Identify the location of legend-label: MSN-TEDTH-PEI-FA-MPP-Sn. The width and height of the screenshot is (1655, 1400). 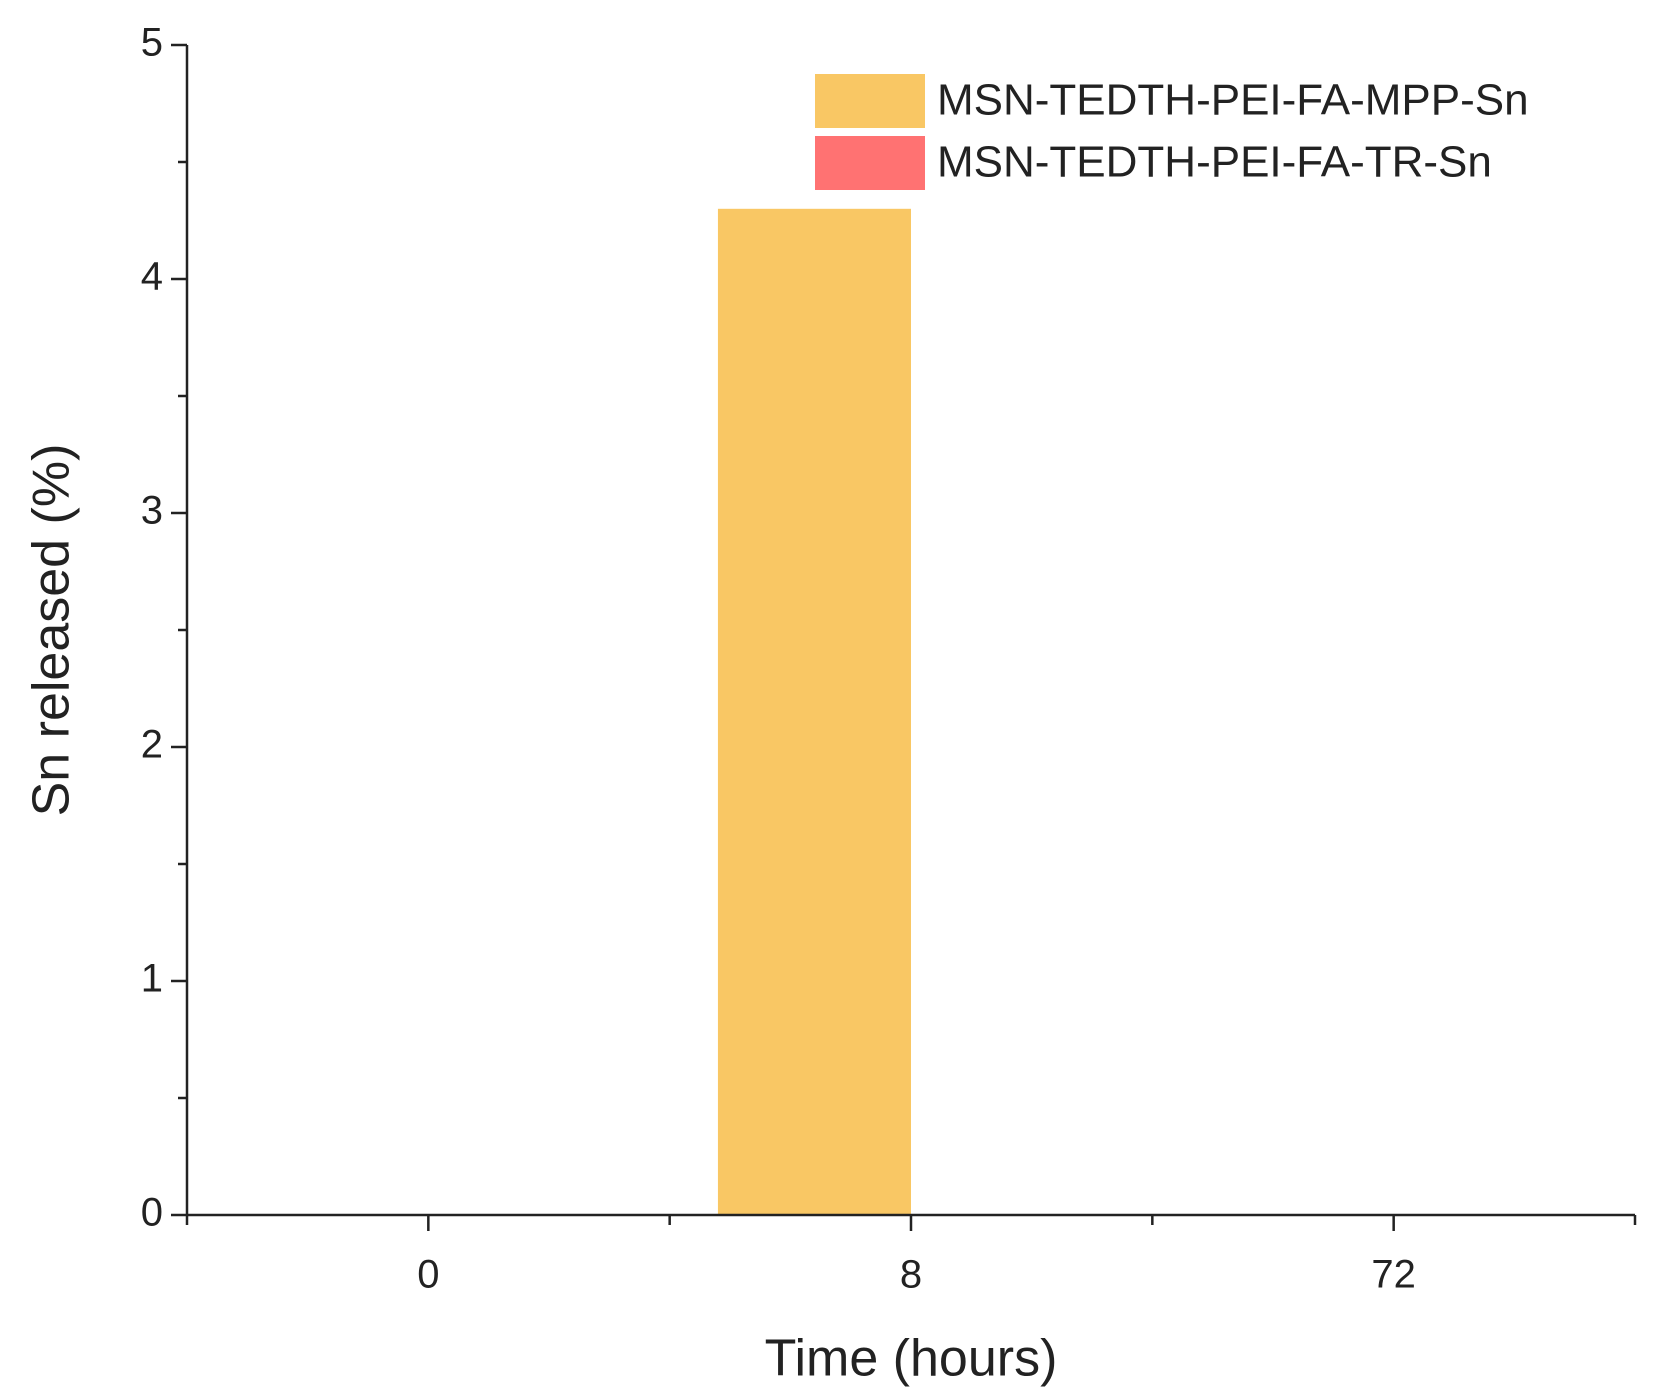
(1233, 100).